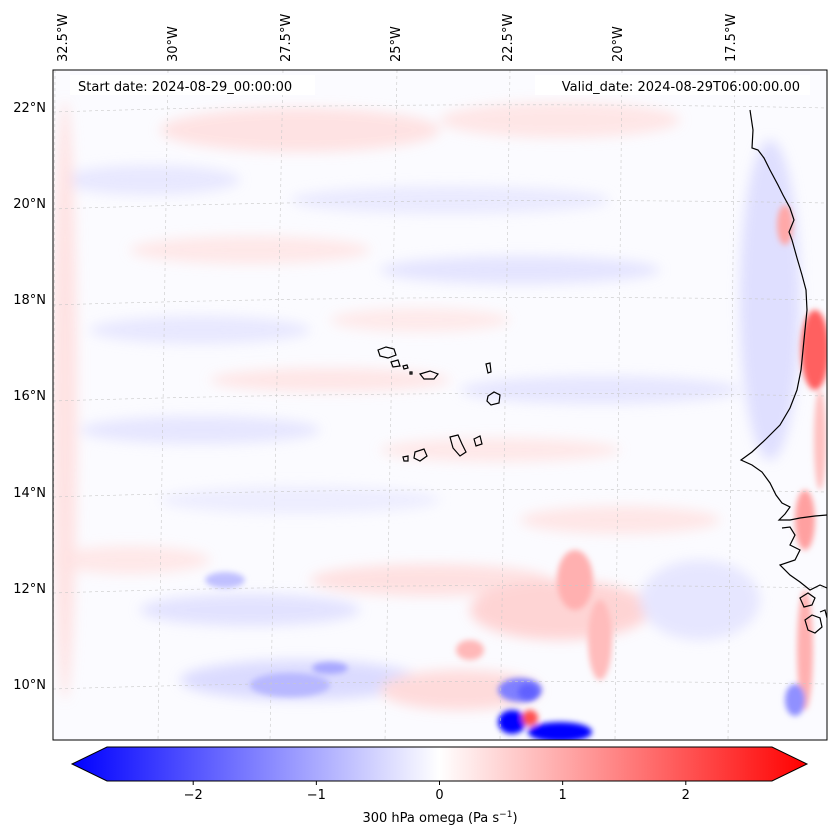 The image size is (837, 839). I want to click on colorbar-tick-label: −1, so click(316, 795).